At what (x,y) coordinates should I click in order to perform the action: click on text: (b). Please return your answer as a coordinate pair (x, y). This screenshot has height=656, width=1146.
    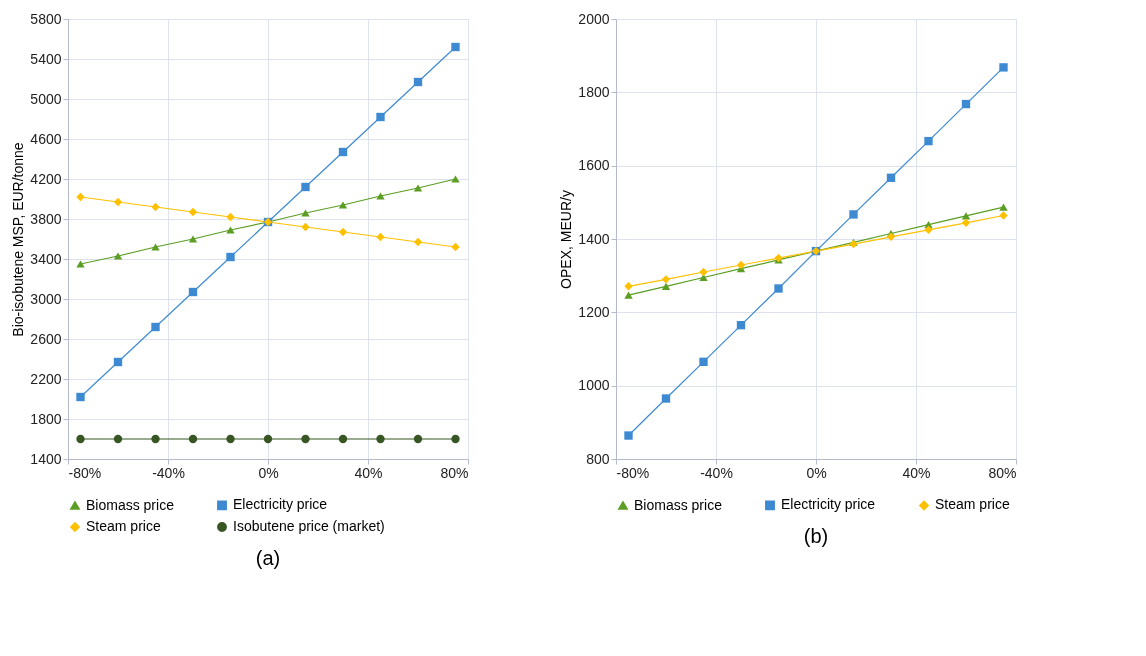
    Looking at the image, I should click on (816, 536).